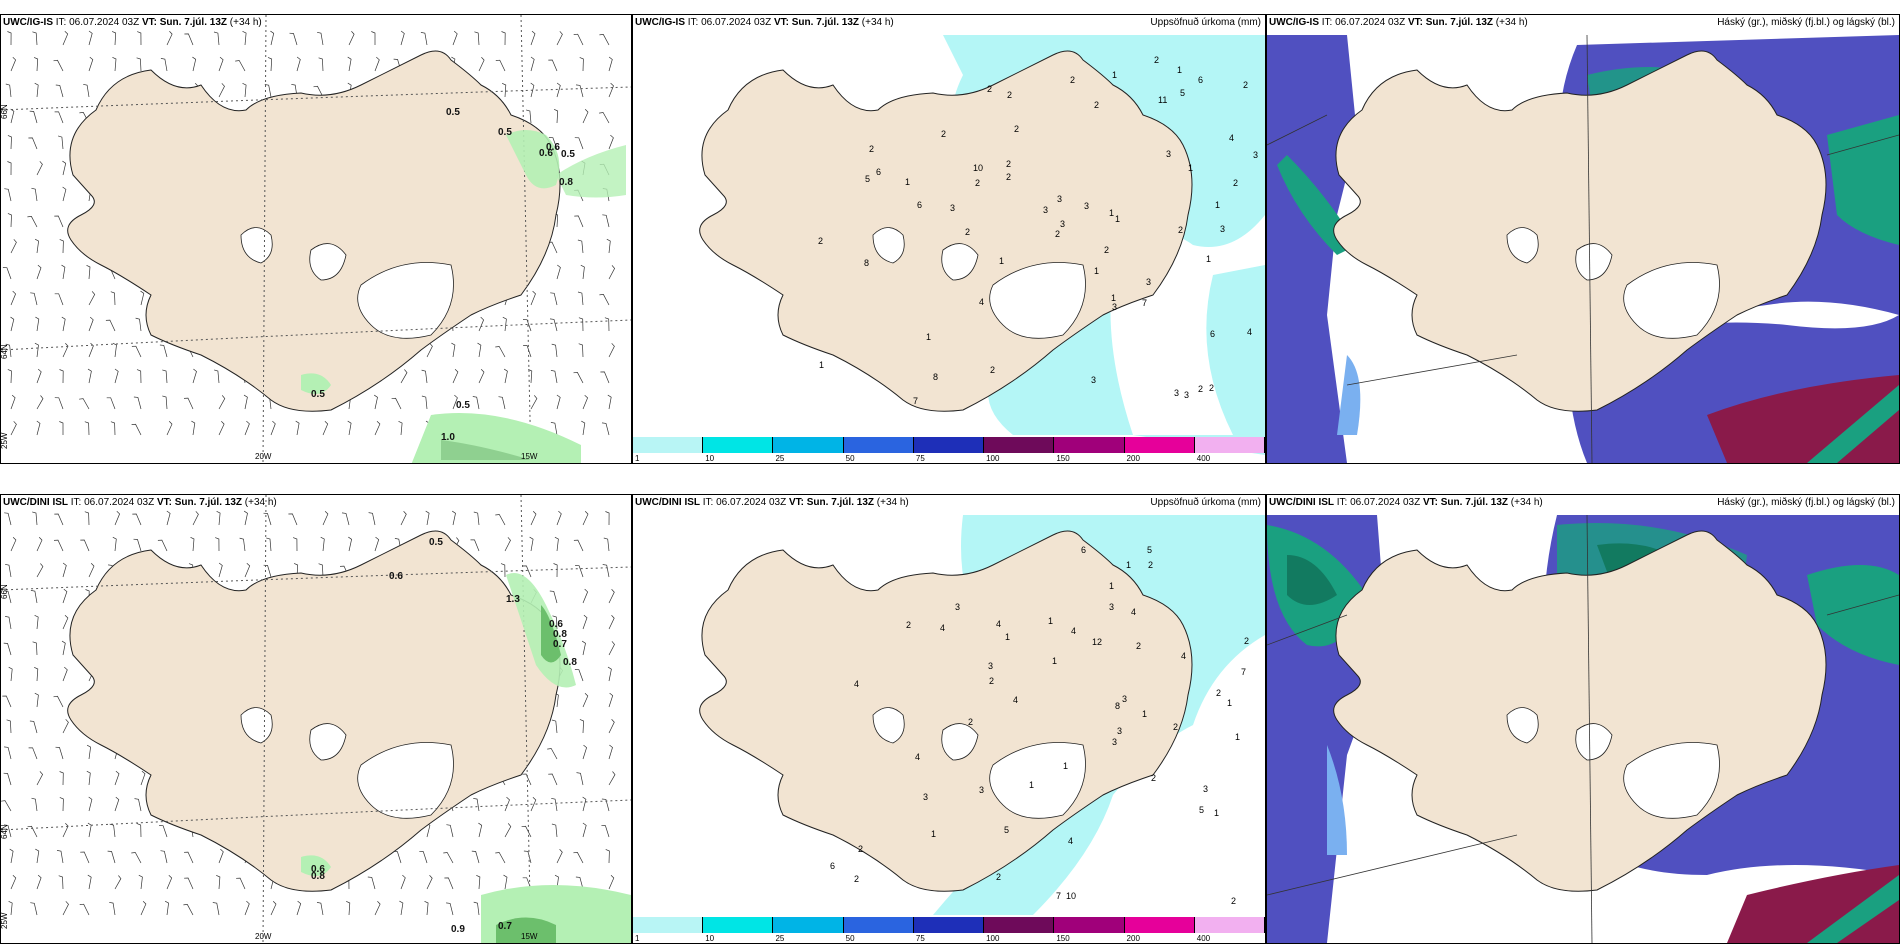 Image resolution: width=1900 pixels, height=950 pixels. I want to click on svg-text: 0.7, so click(505, 926).